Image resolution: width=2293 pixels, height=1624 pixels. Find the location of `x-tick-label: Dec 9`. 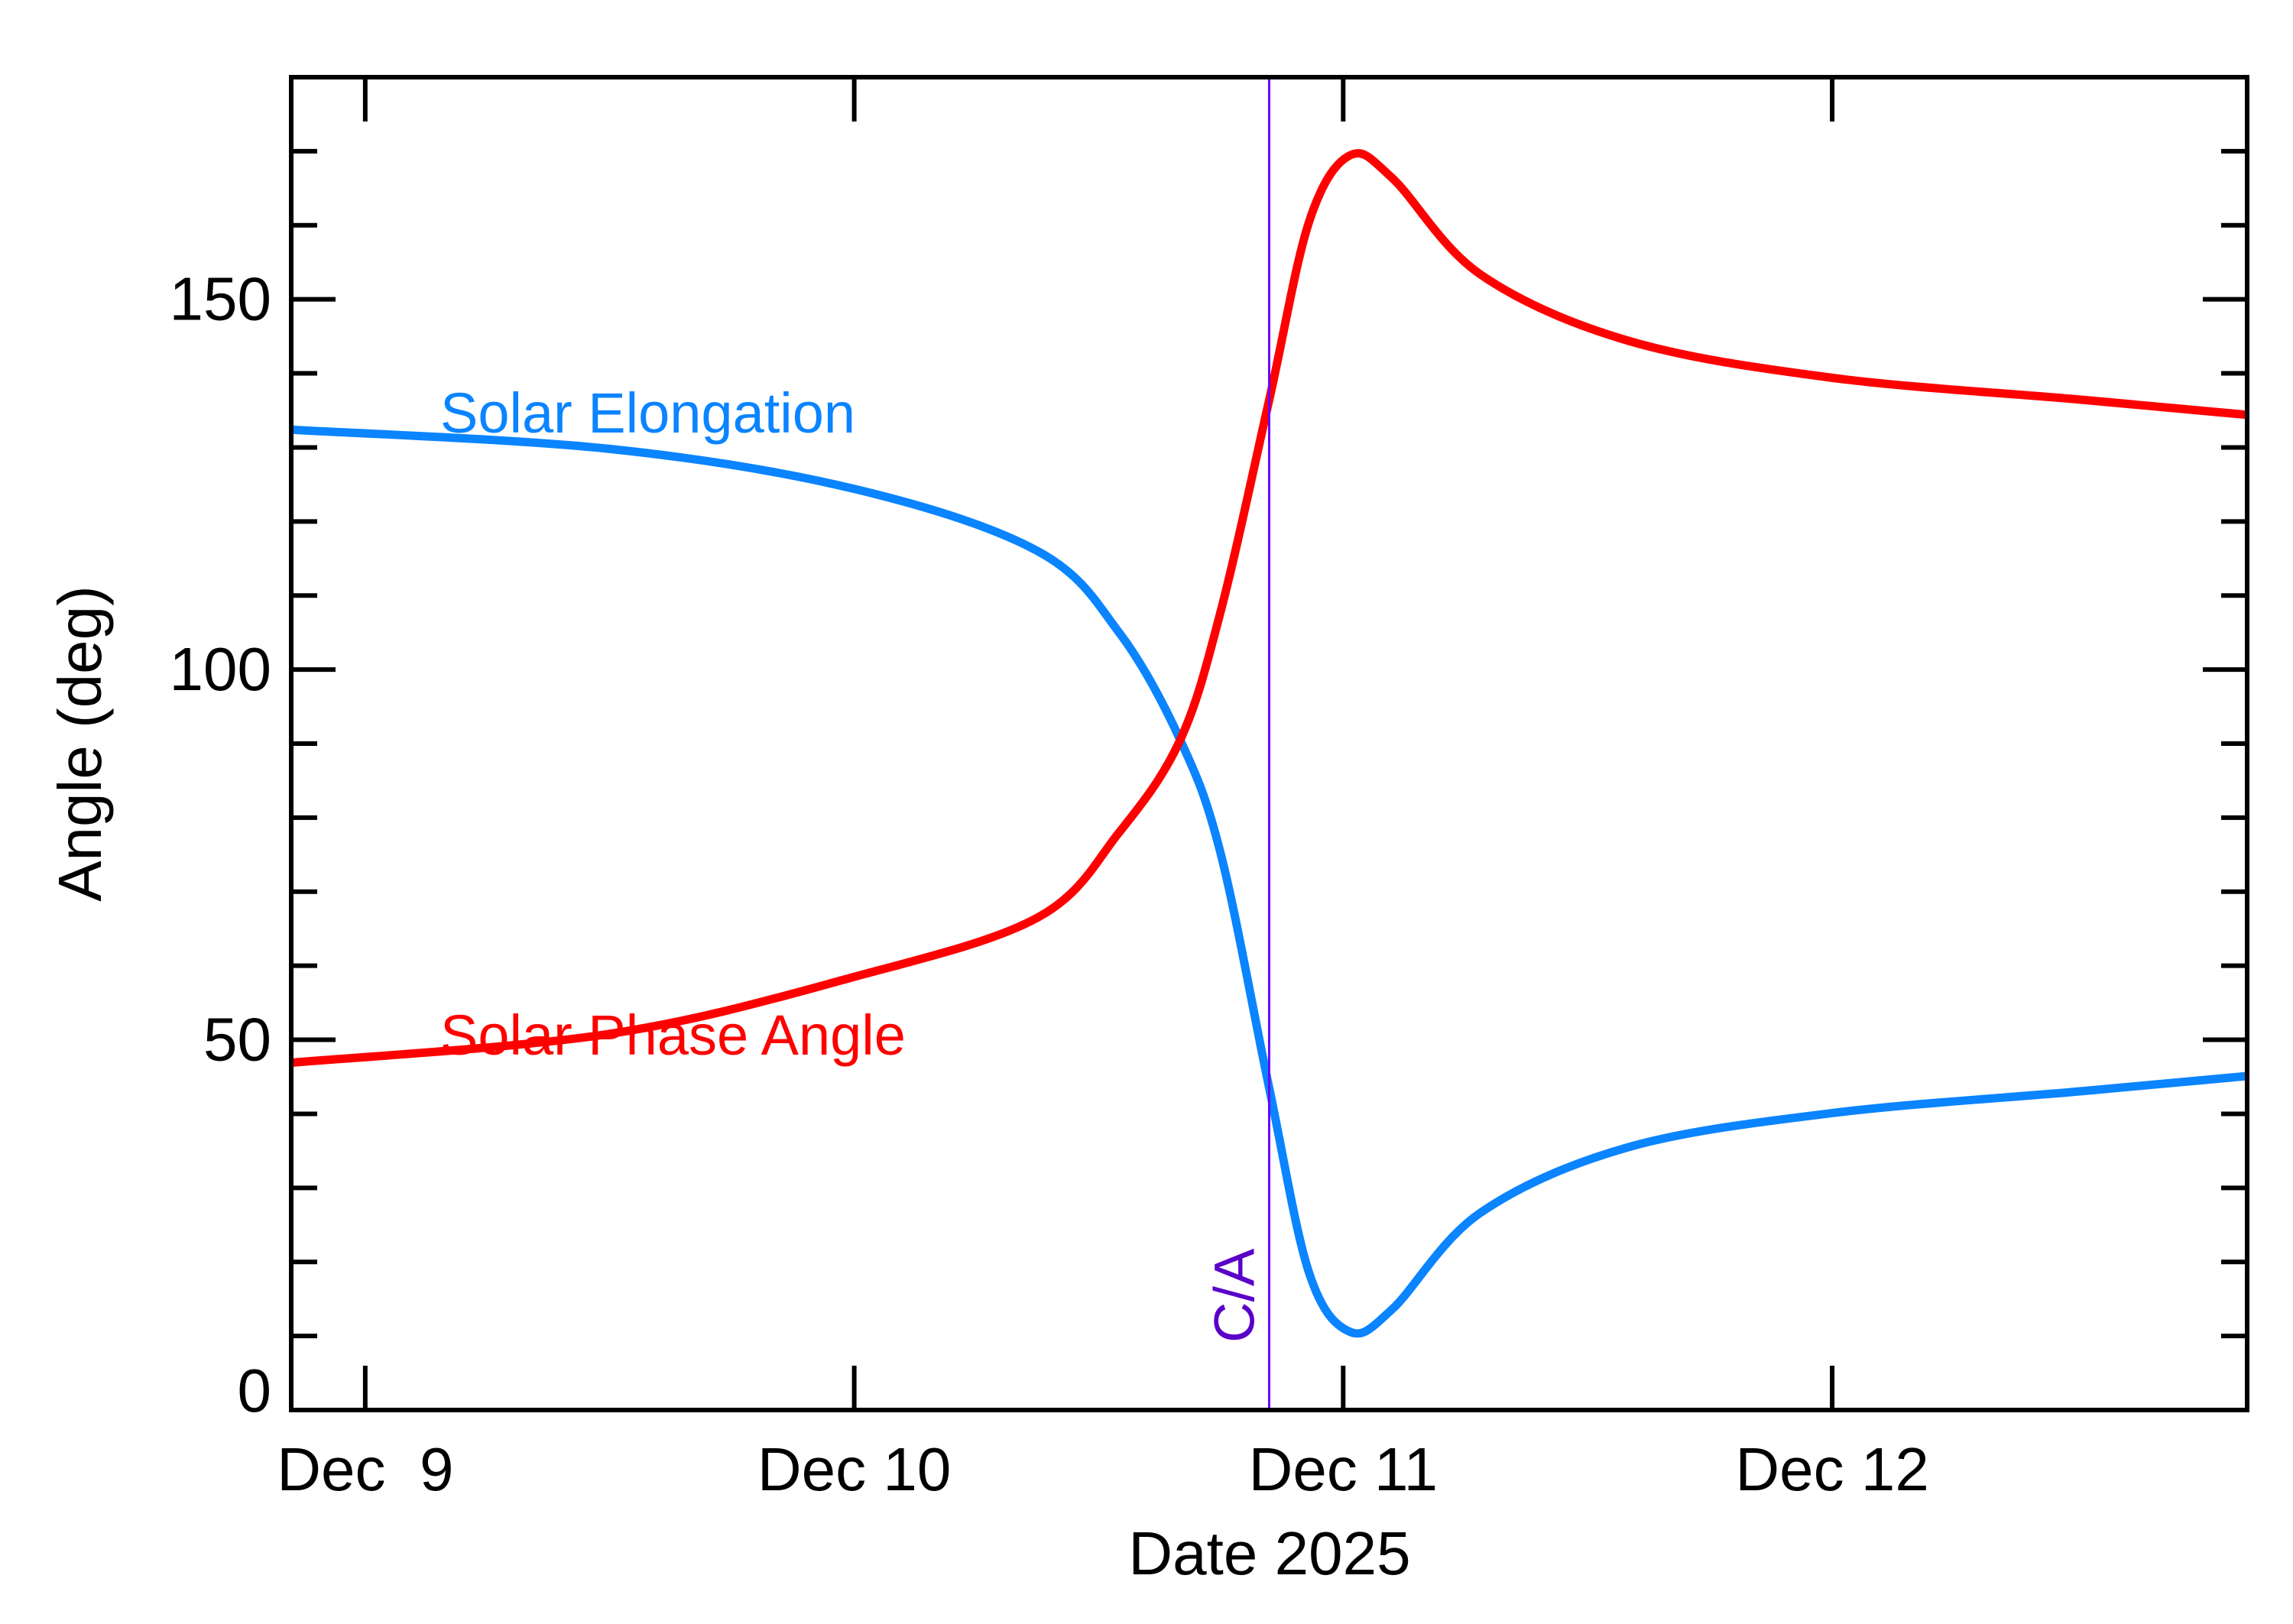

x-tick-label: Dec 9 is located at coordinates (365, 1469).